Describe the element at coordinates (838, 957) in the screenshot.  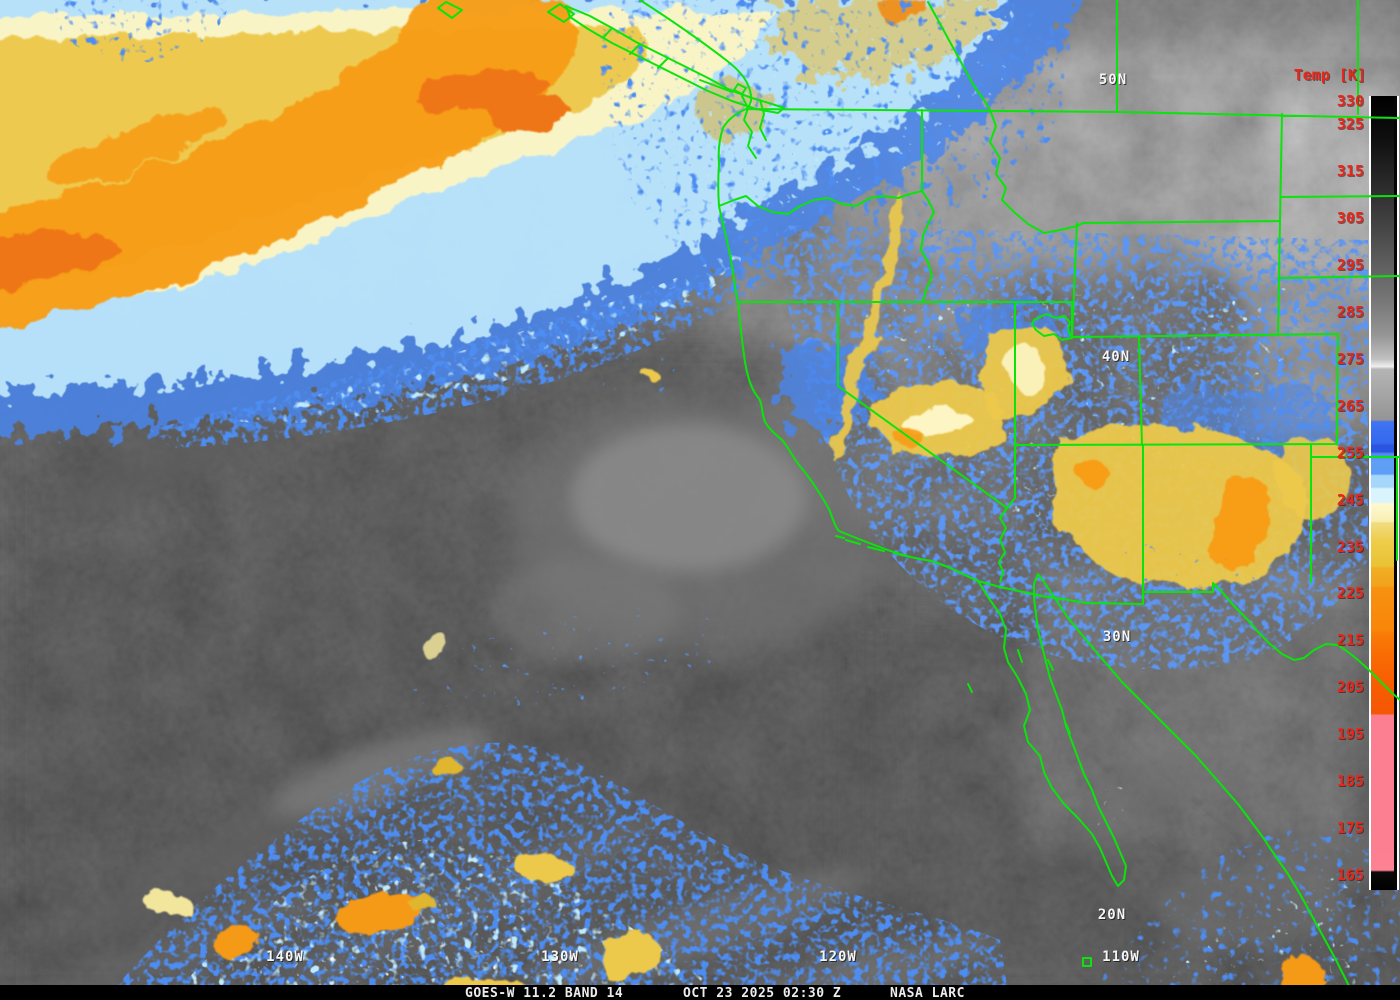
I see `grid-coordinate-label: 120W` at that location.